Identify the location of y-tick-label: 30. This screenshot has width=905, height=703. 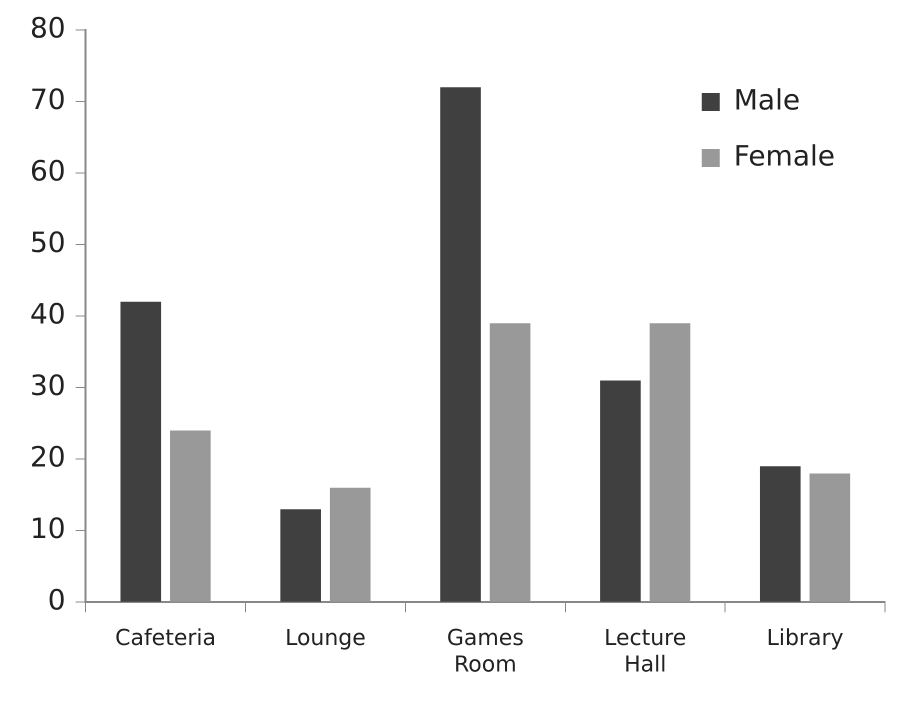
(48, 385).